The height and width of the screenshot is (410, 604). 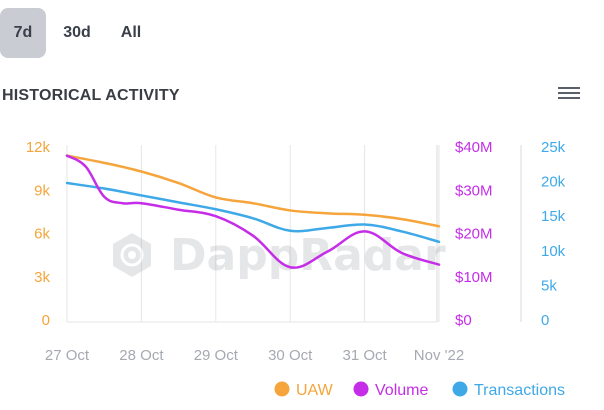 What do you see at coordinates (77, 32) in the screenshot?
I see `tab-30d: 30d` at bounding box center [77, 32].